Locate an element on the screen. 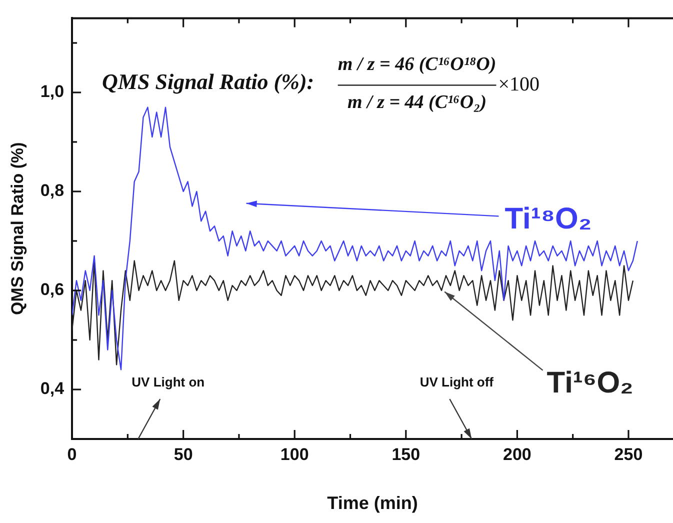  x-axis-title: Time (min) is located at coordinates (372, 503).